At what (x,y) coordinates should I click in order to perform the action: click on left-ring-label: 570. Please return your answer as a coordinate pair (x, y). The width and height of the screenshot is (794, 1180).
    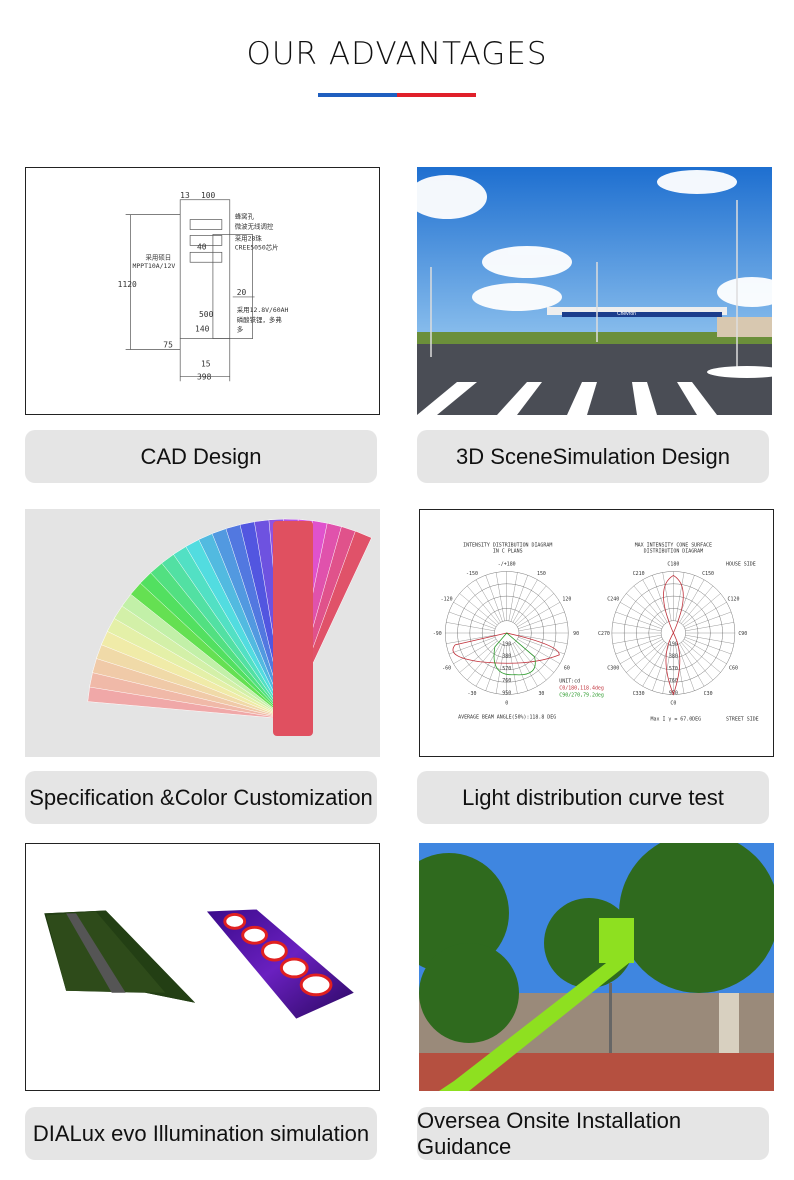
    Looking at the image, I should click on (506, 669).